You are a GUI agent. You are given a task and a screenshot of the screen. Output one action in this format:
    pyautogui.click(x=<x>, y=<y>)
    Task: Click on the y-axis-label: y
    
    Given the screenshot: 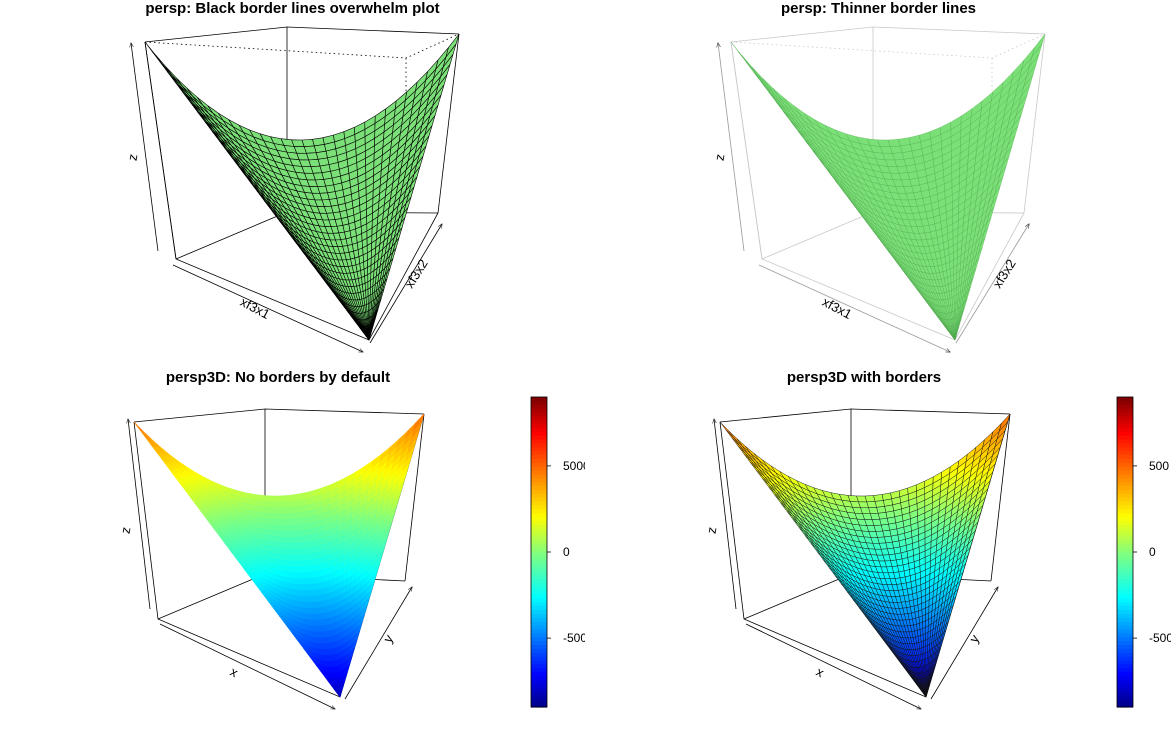 What is the action you would take?
    pyautogui.click(x=388, y=638)
    